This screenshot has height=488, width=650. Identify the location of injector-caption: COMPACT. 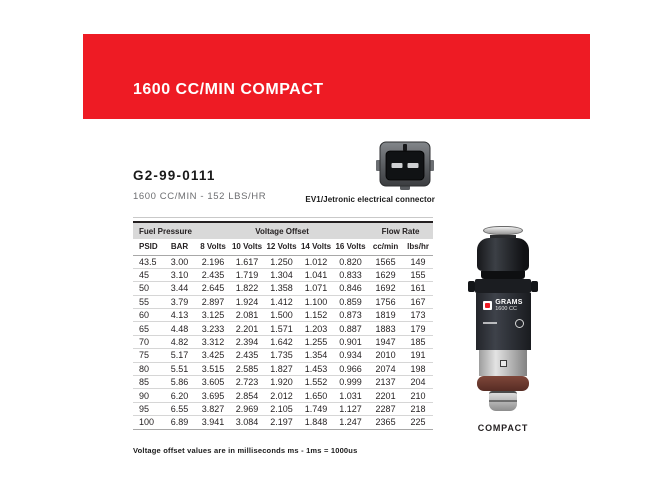
(503, 428).